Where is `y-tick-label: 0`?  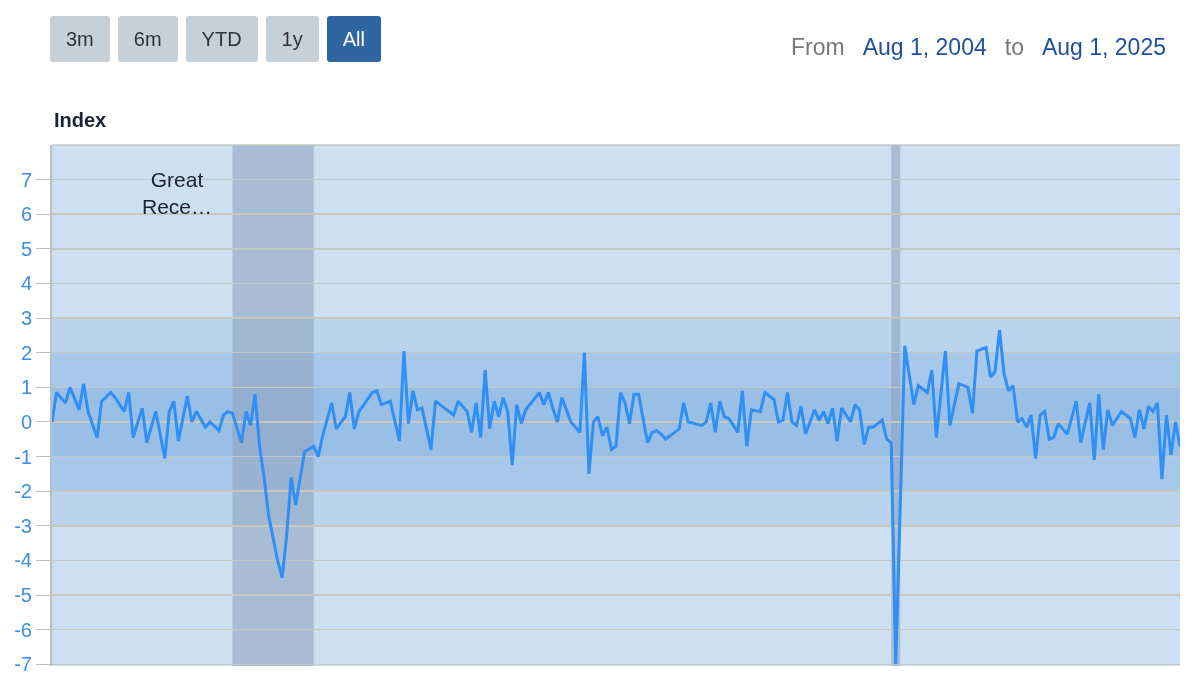 y-tick-label: 0 is located at coordinates (26, 421).